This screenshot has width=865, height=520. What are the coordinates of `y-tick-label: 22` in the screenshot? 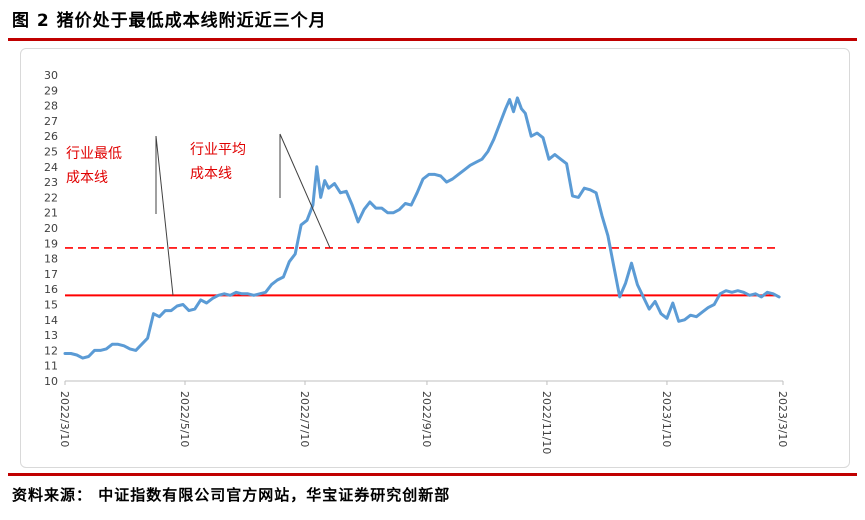 It's located at (51, 197).